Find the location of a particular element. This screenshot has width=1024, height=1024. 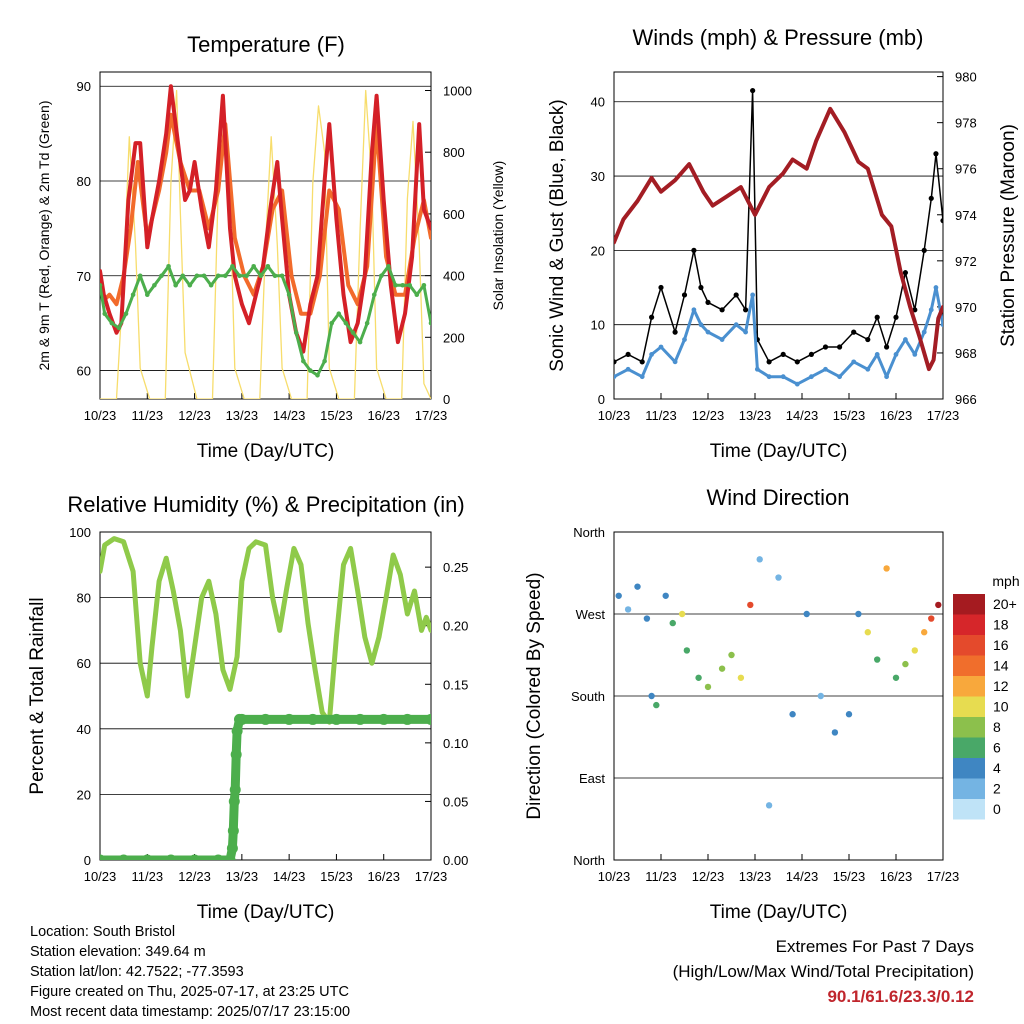

panel-0-xtick-label: 16/23 is located at coordinates (383, 415).